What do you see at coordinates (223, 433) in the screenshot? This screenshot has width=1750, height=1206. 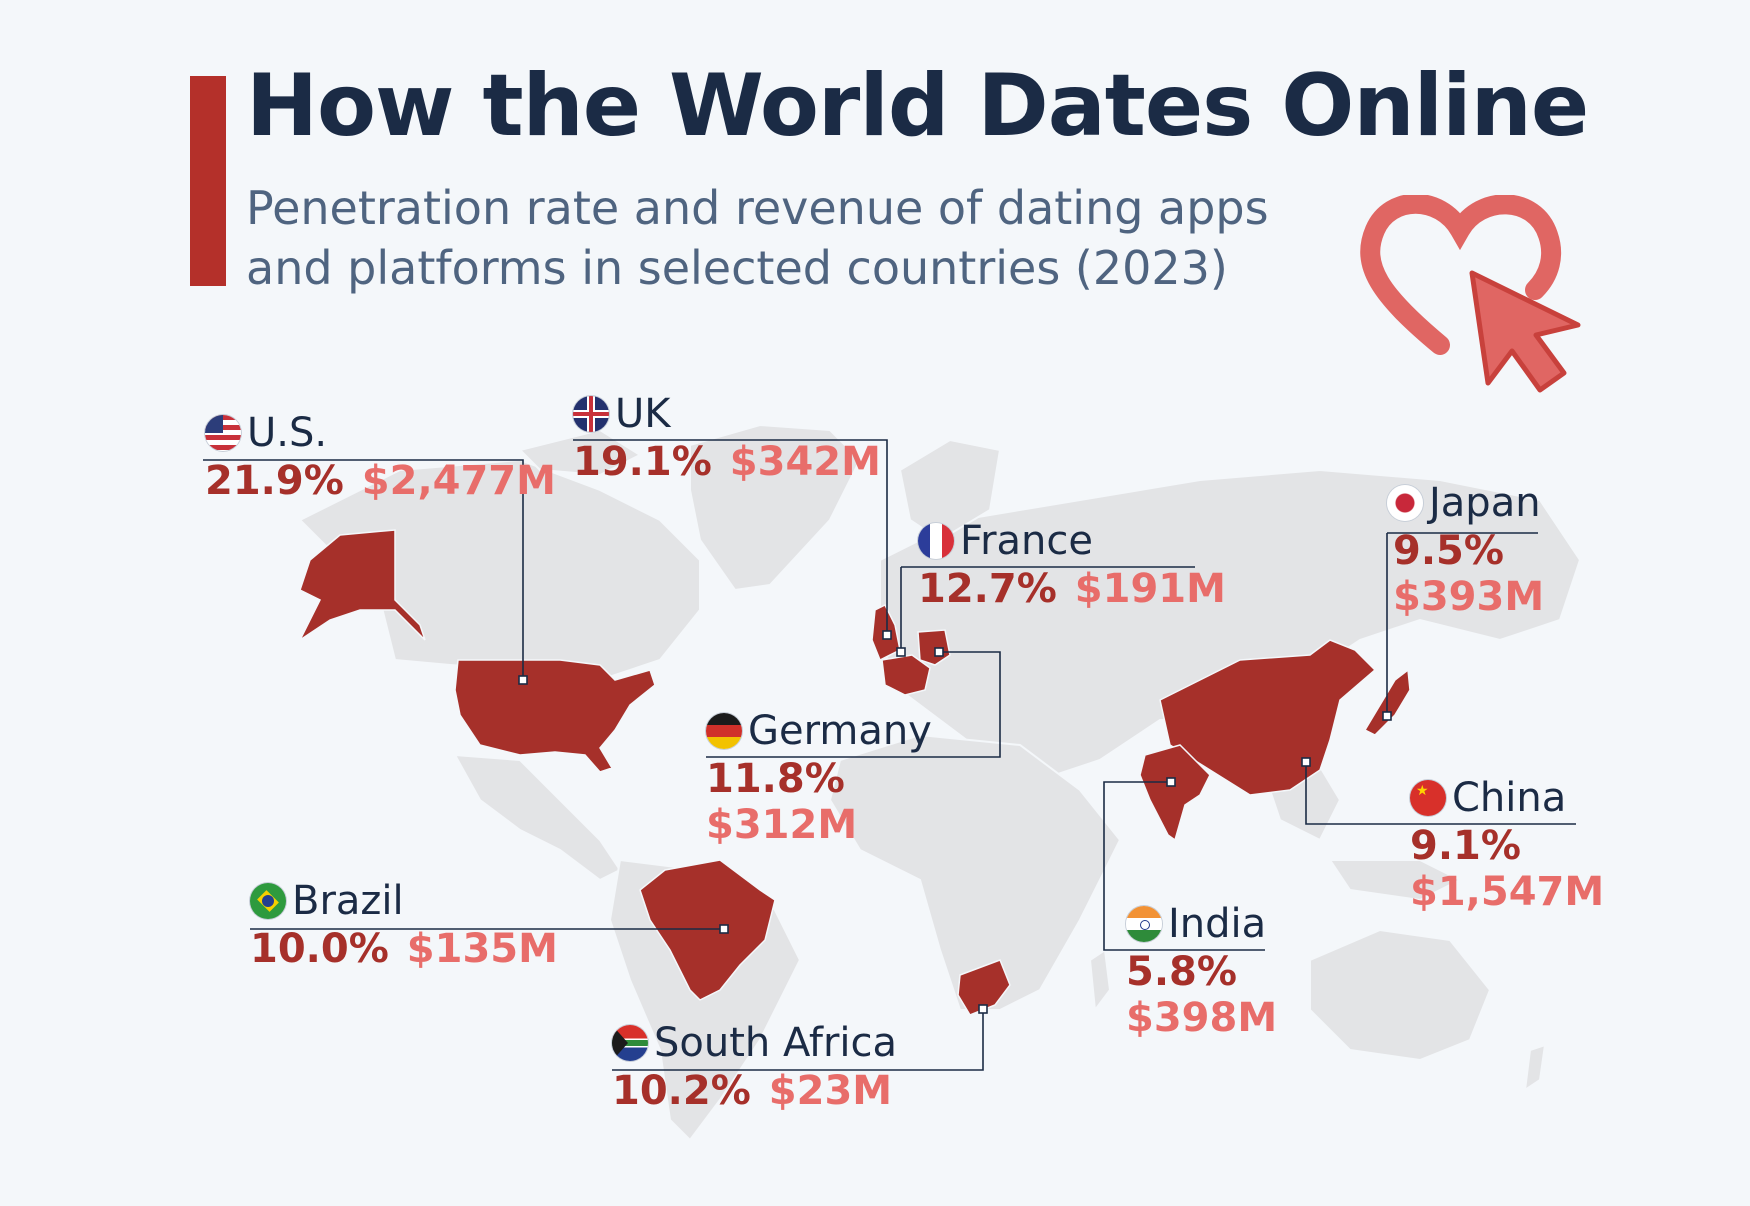 I see `us-flag-icon` at bounding box center [223, 433].